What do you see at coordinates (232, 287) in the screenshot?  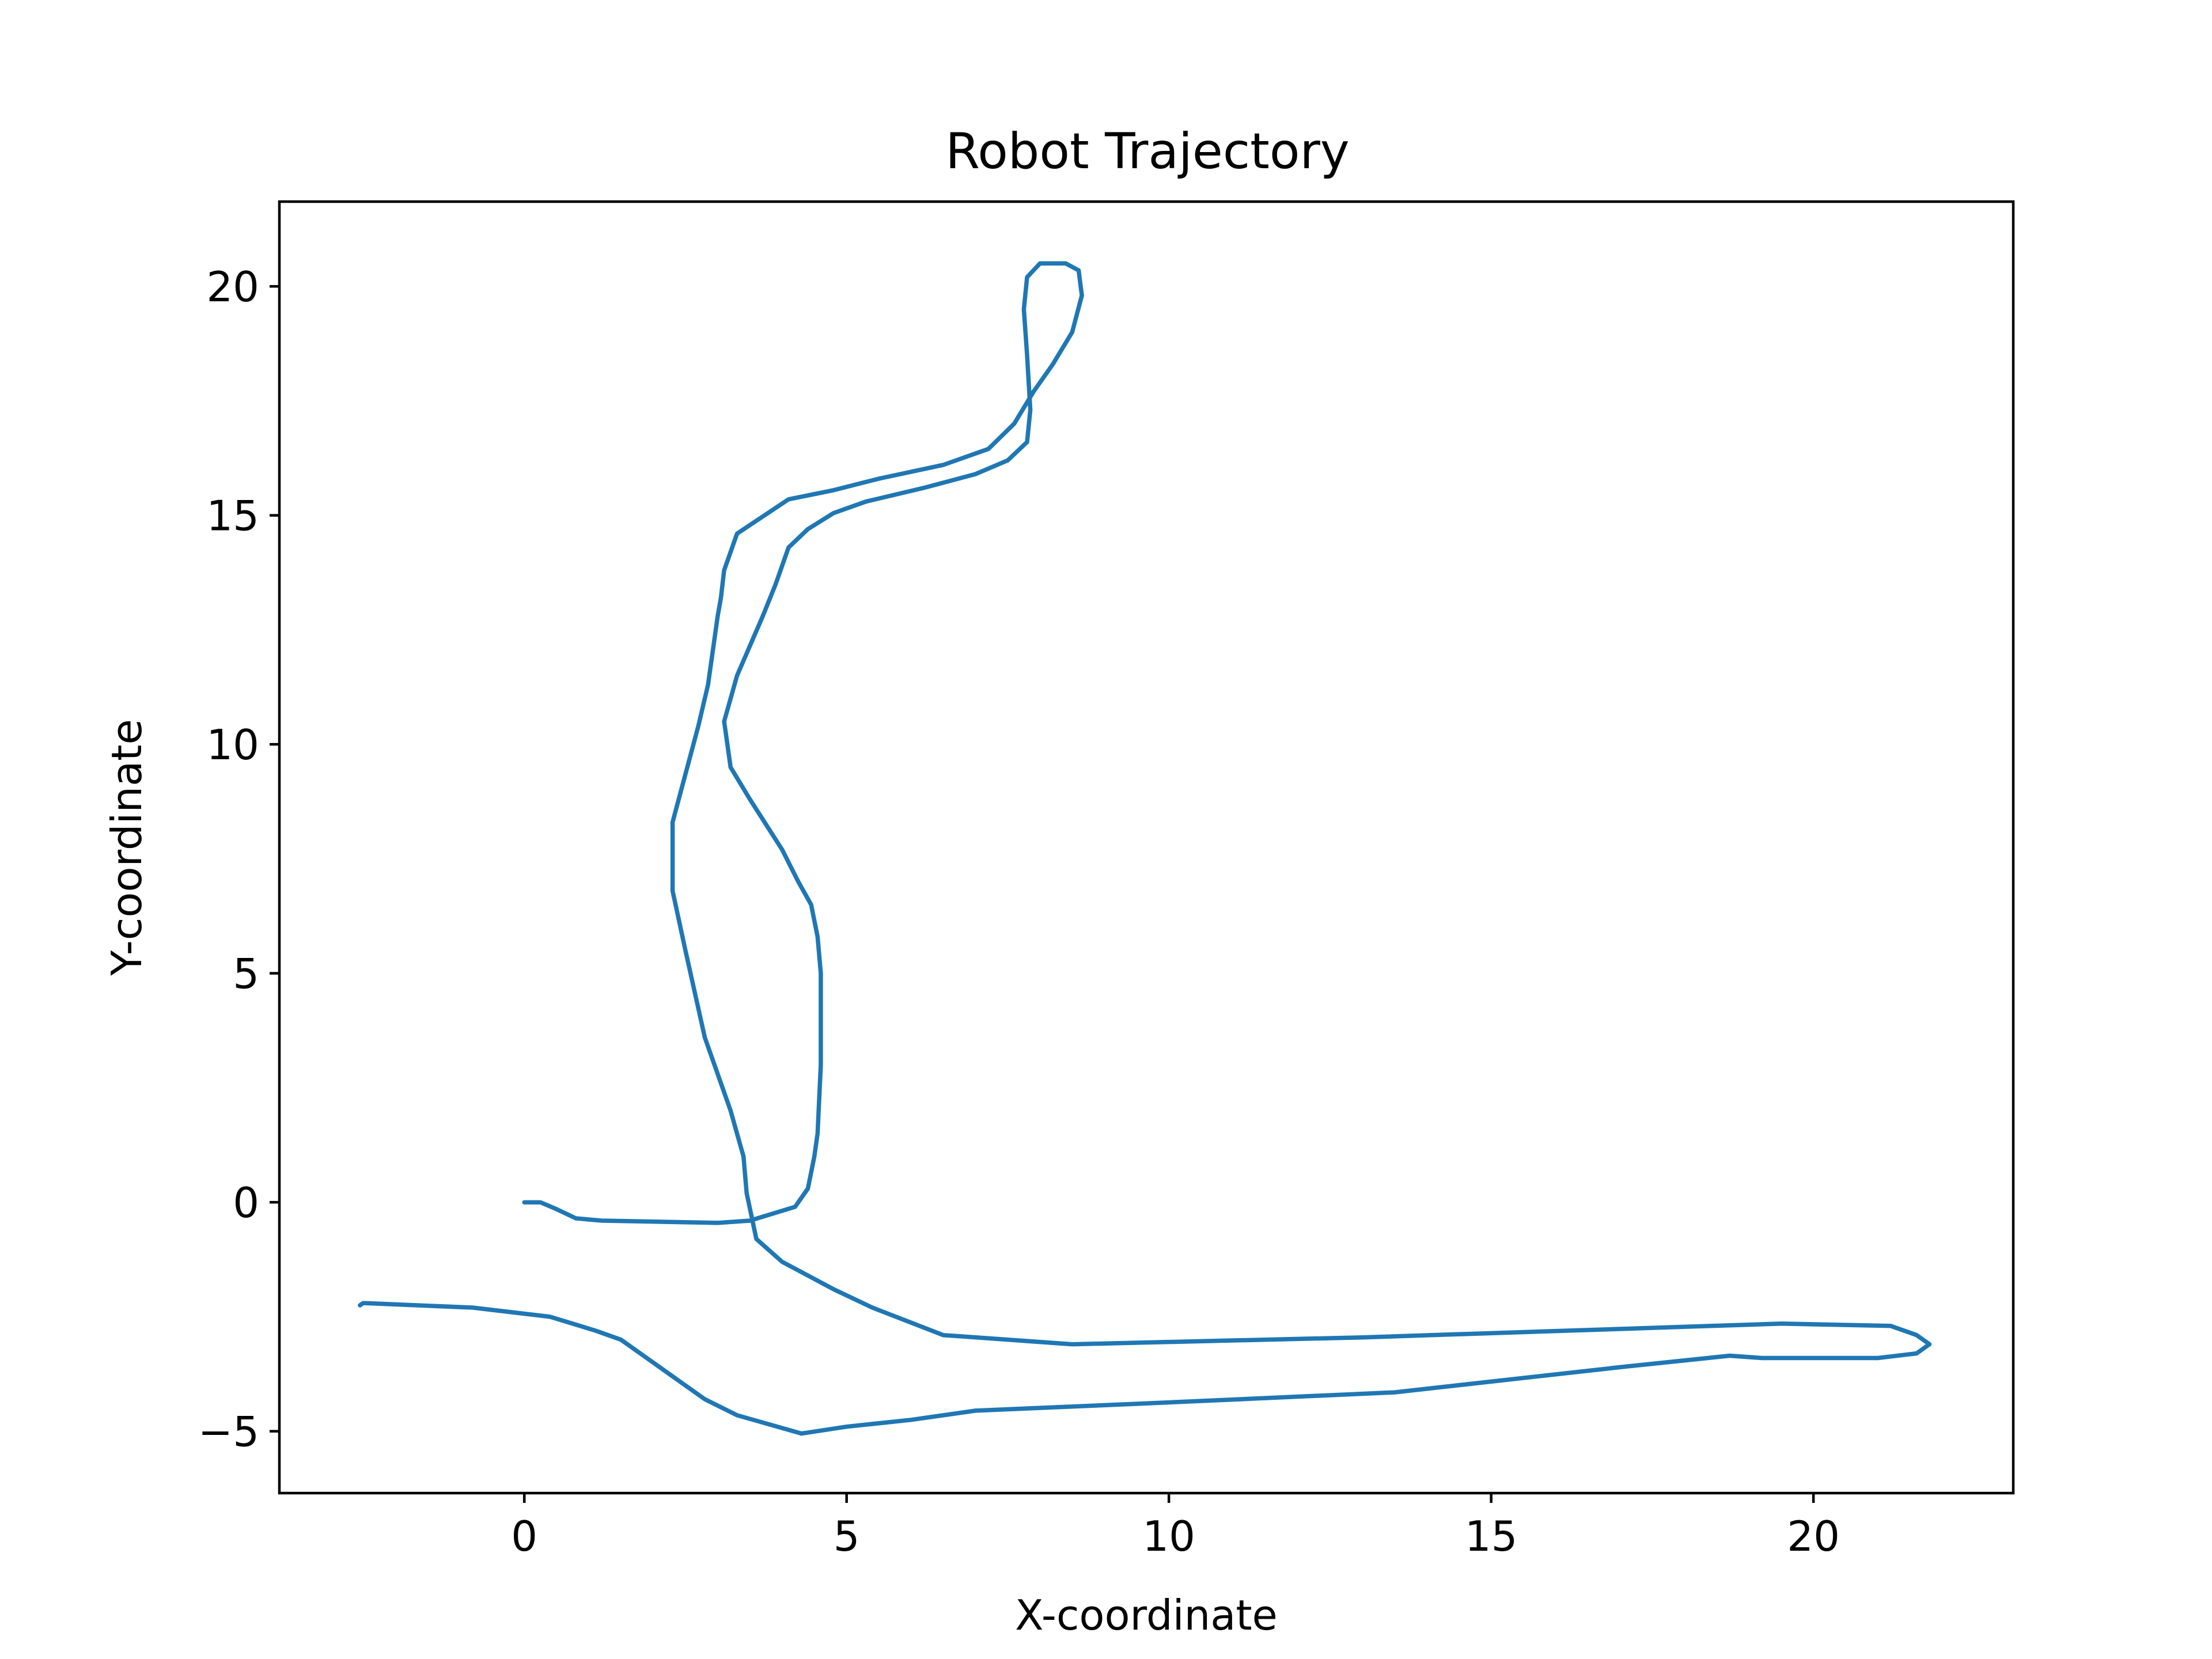 I see `y-tick-label: 20` at bounding box center [232, 287].